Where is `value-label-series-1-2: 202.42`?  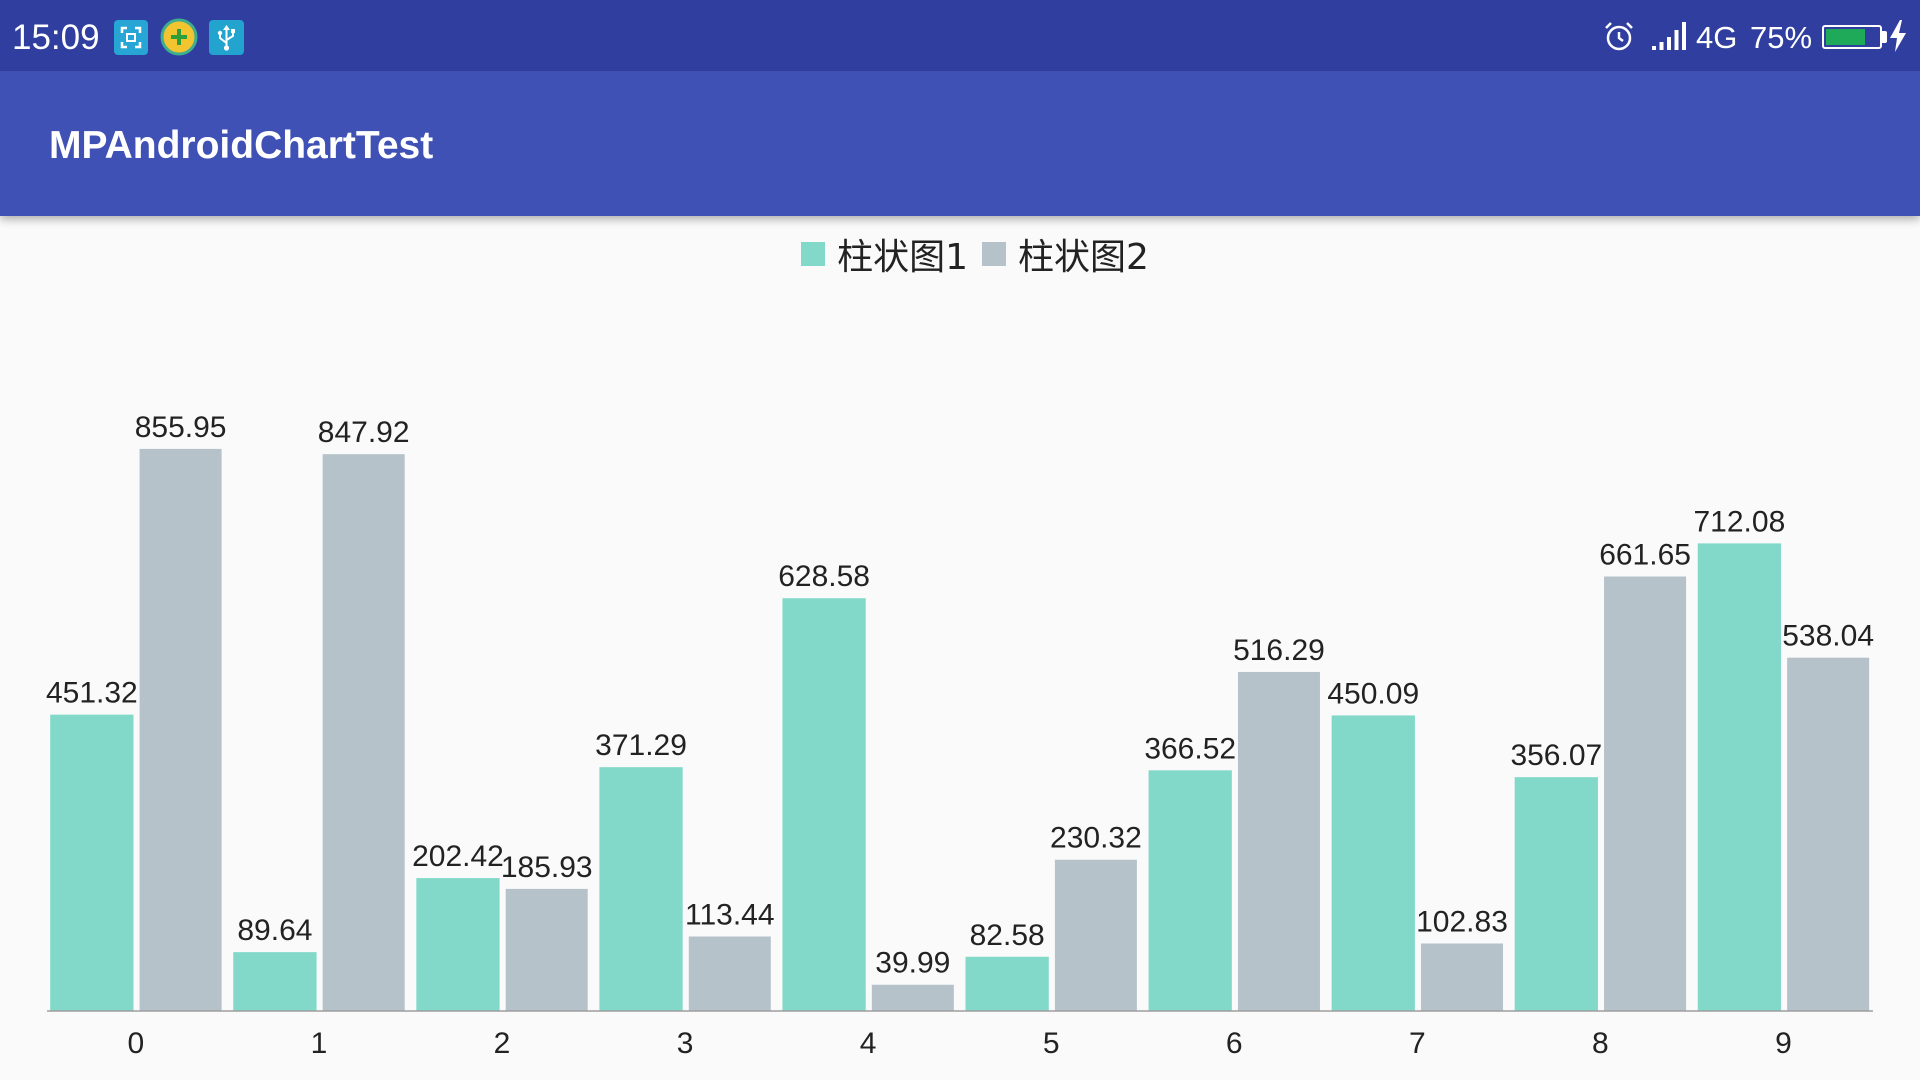 value-label-series-1-2: 202.42 is located at coordinates (458, 856).